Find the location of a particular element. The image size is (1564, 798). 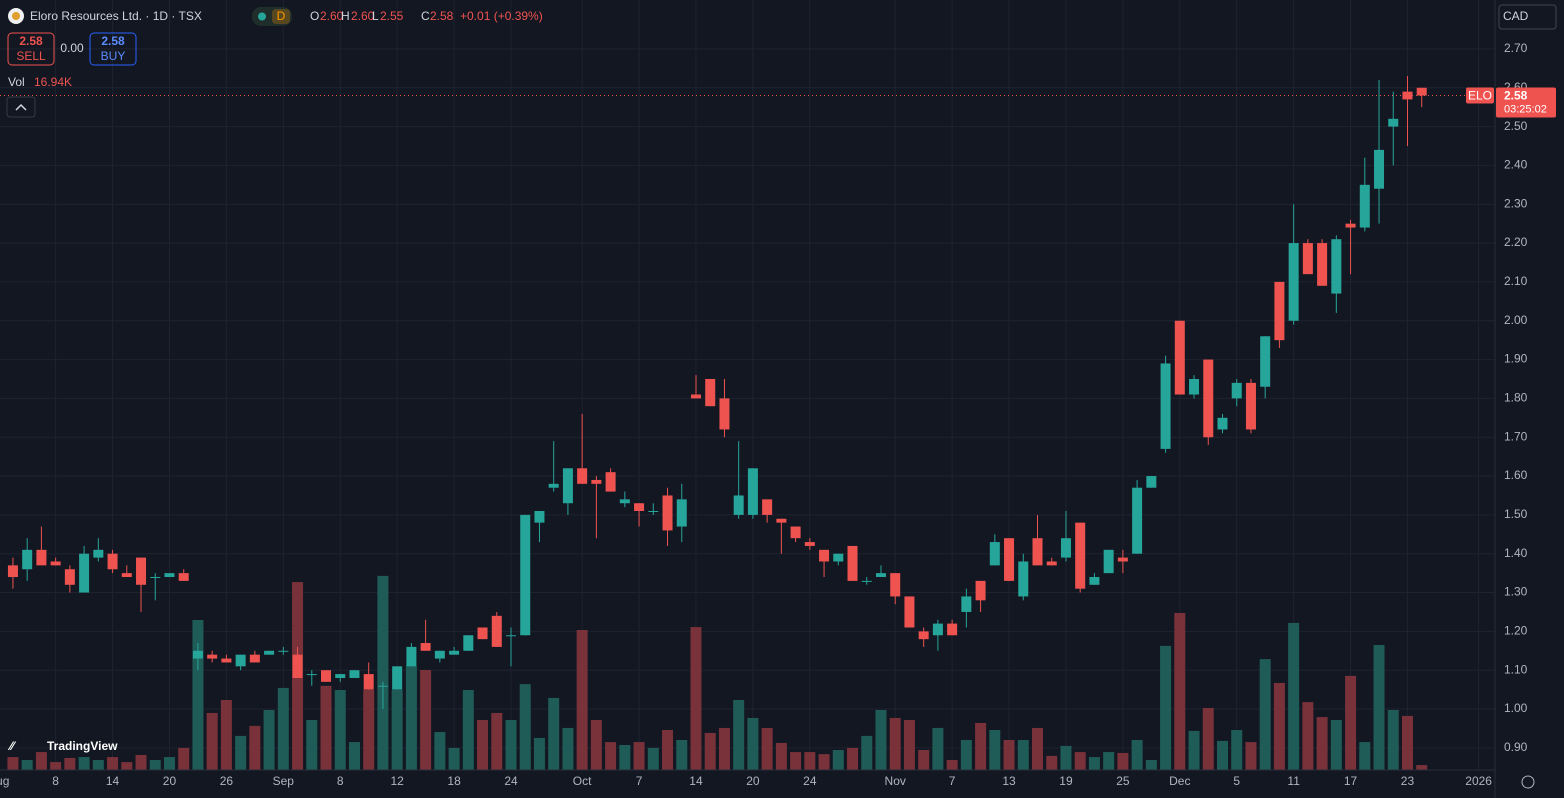

x-tick-label: 17 is located at coordinates (1351, 781).